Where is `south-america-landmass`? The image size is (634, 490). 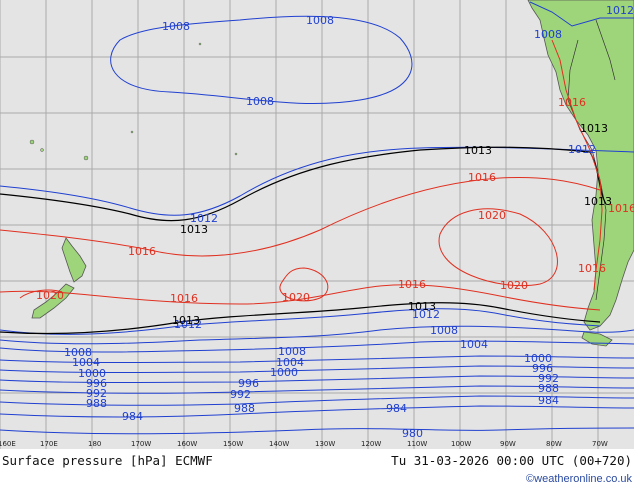 south-america-landmass is located at coordinates (580, 165).